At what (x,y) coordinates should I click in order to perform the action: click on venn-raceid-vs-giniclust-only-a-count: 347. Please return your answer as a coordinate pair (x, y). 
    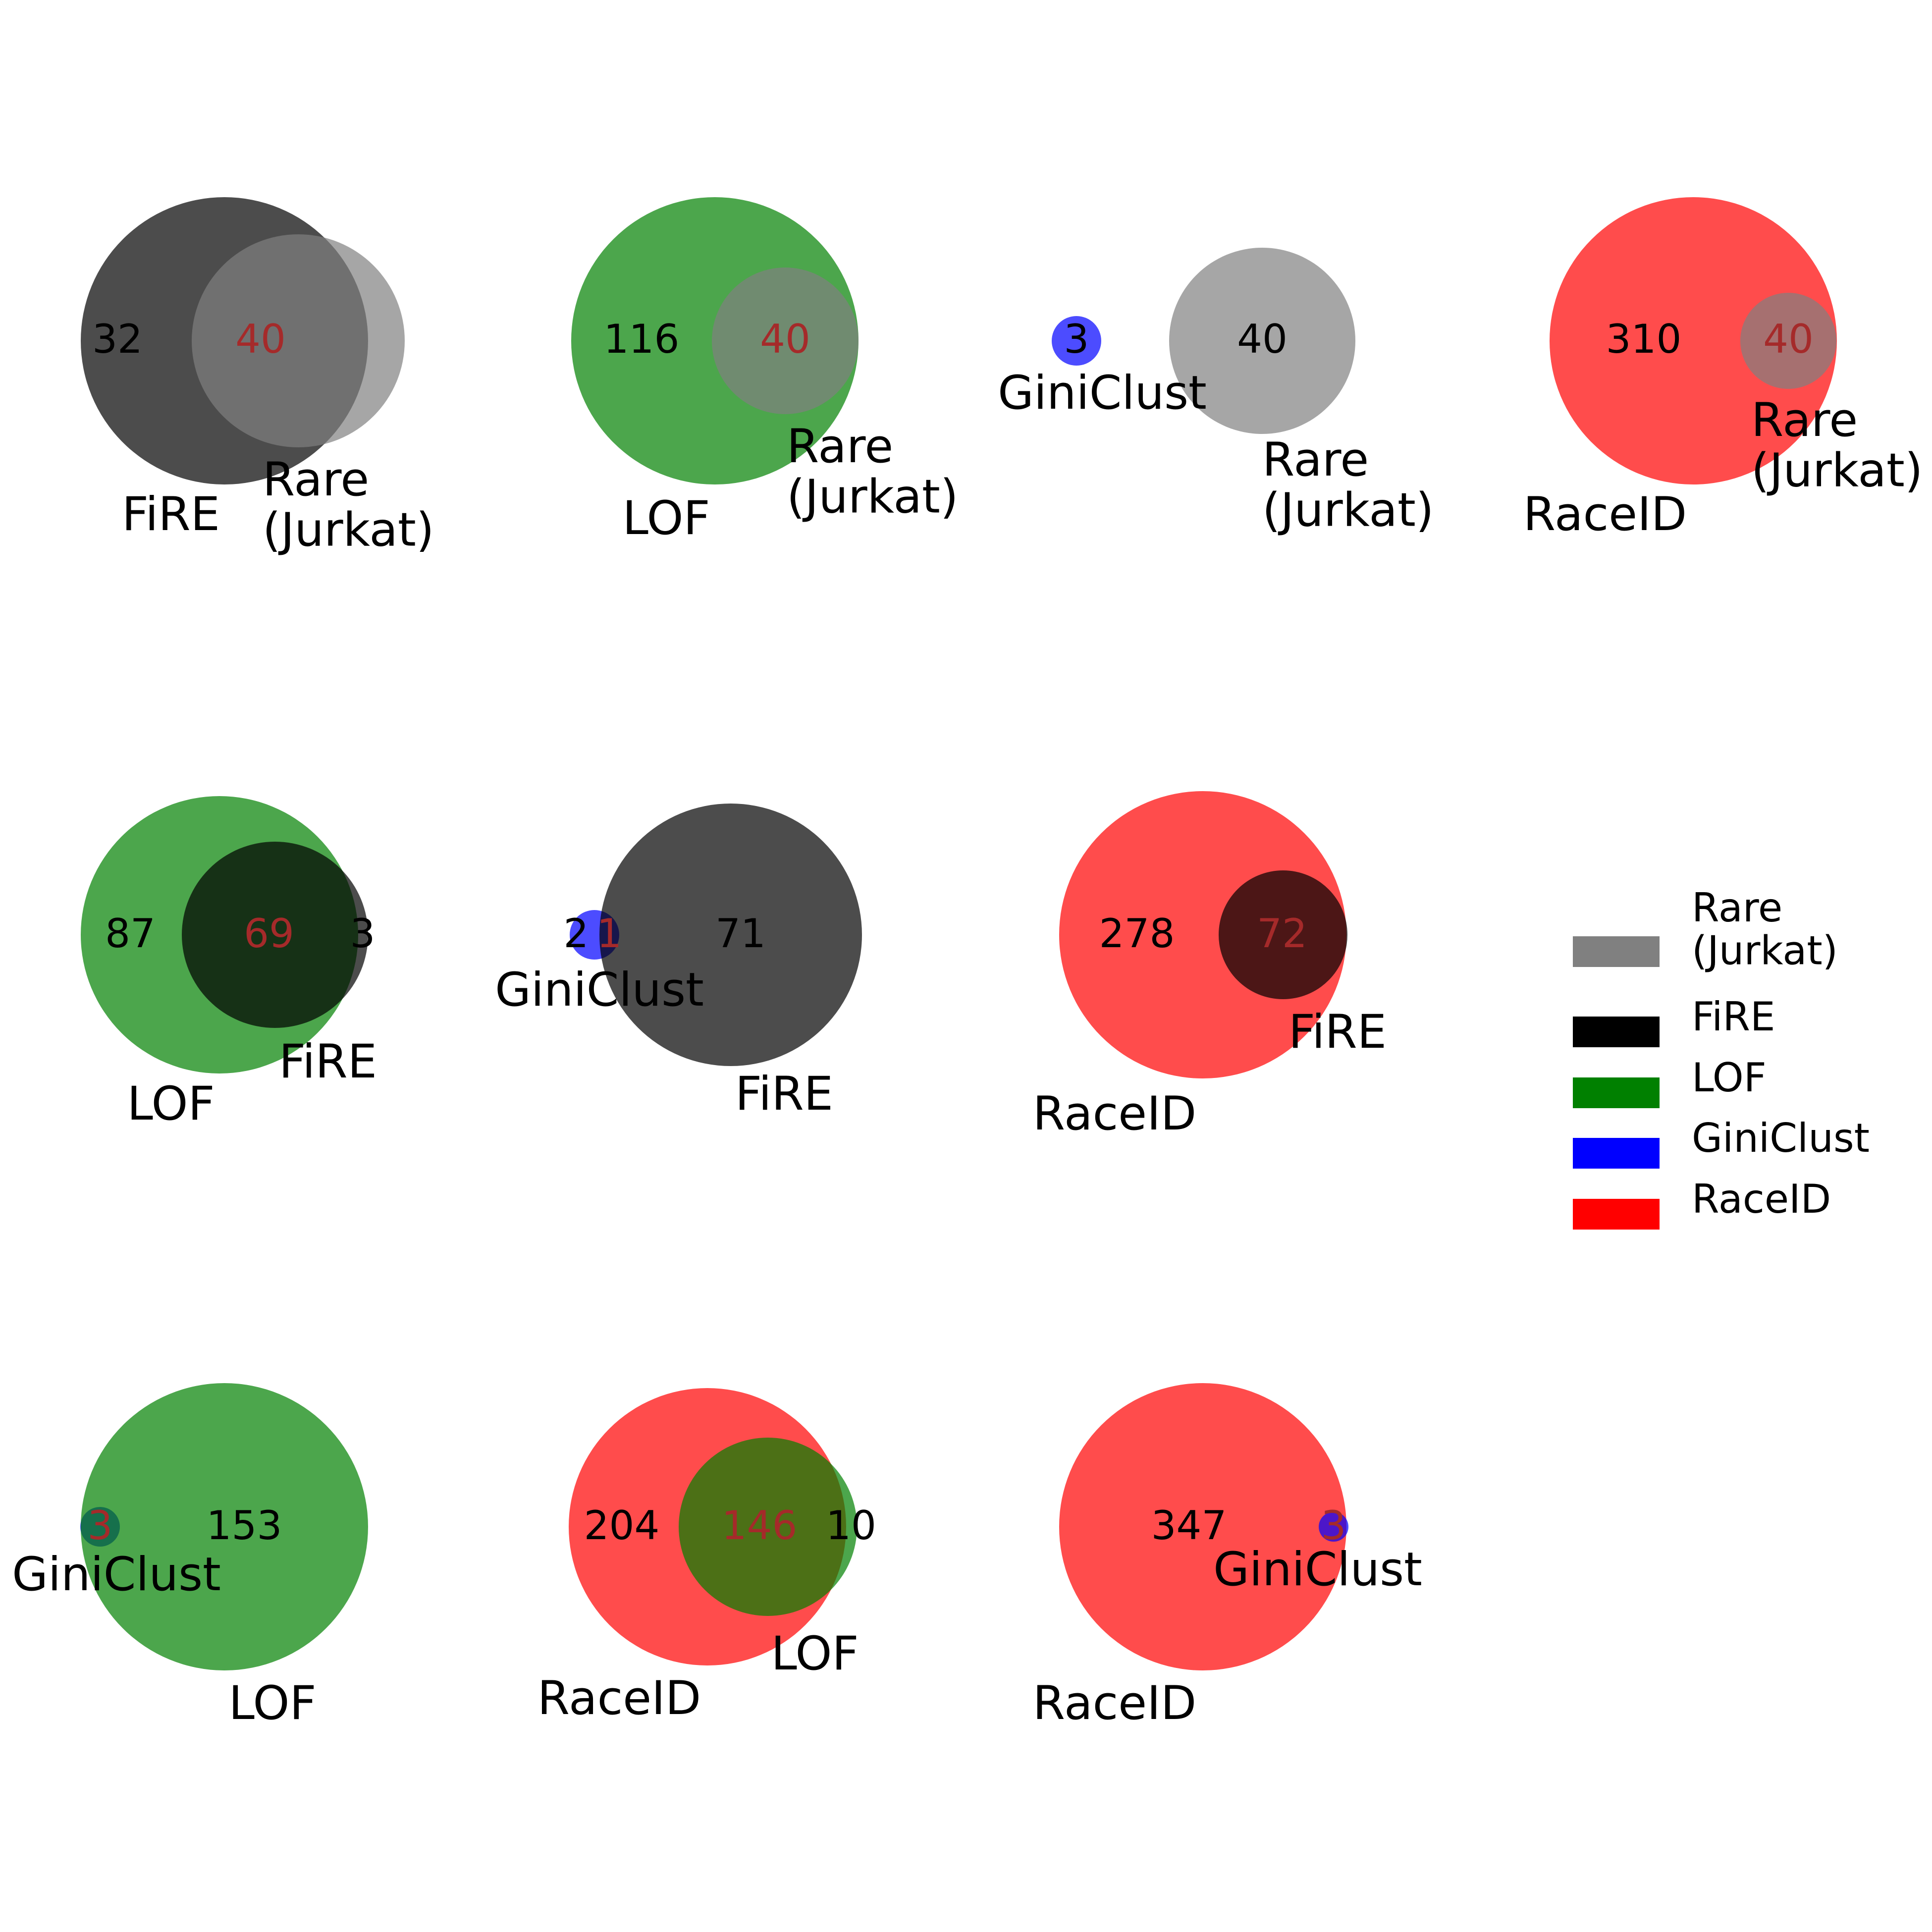
    Looking at the image, I should click on (1189, 1526).